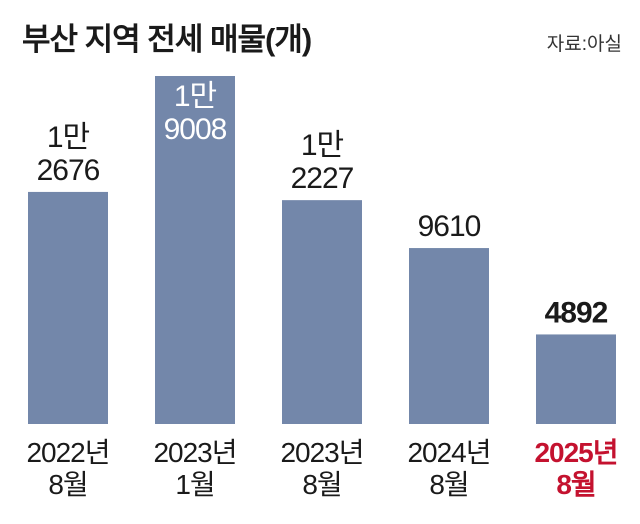 This screenshot has width=640, height=524. I want to click on chart-title: 부산 지역 전세 매물(개), so click(166, 39).